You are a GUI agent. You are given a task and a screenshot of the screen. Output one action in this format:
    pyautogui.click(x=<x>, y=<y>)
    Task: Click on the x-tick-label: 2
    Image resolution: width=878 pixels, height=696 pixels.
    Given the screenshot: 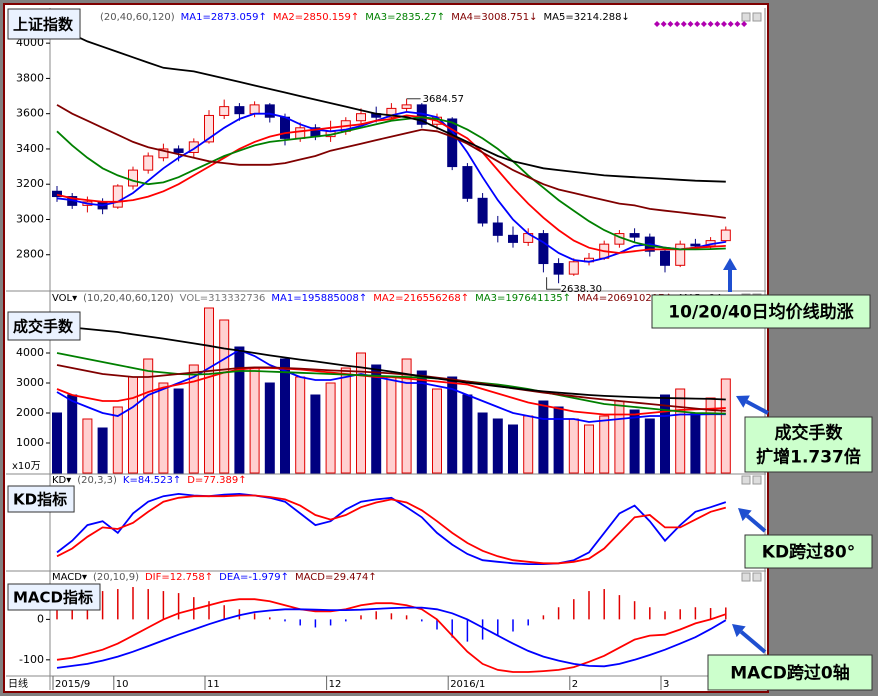 What is the action you would take?
    pyautogui.click(x=575, y=684)
    